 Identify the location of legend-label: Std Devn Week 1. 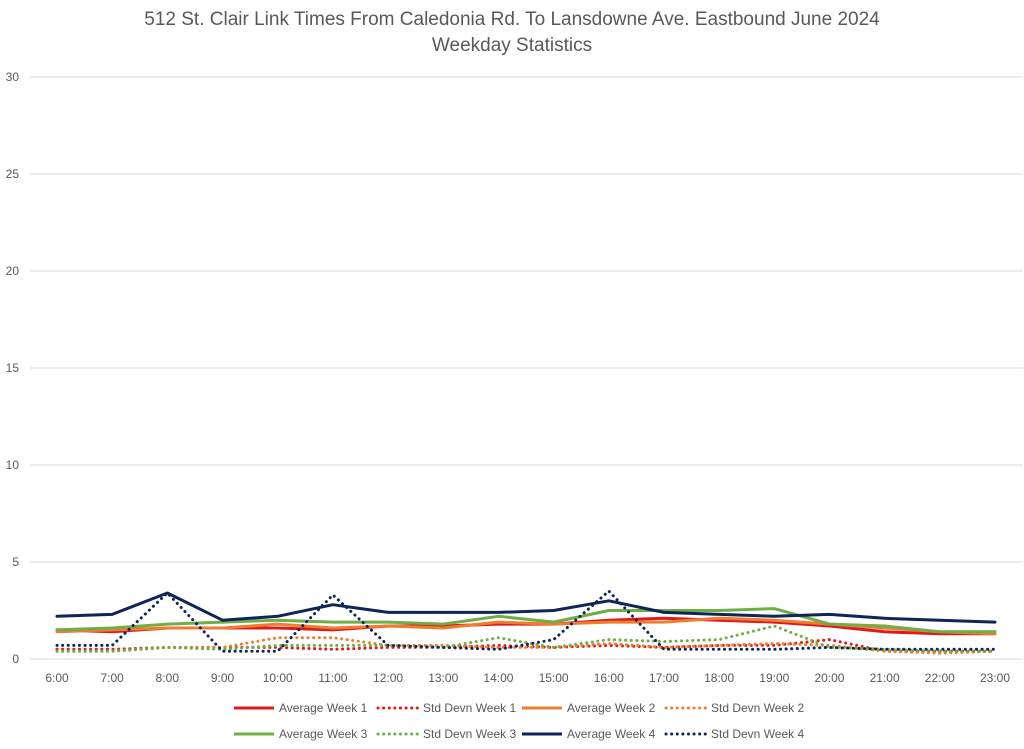
(469, 708).